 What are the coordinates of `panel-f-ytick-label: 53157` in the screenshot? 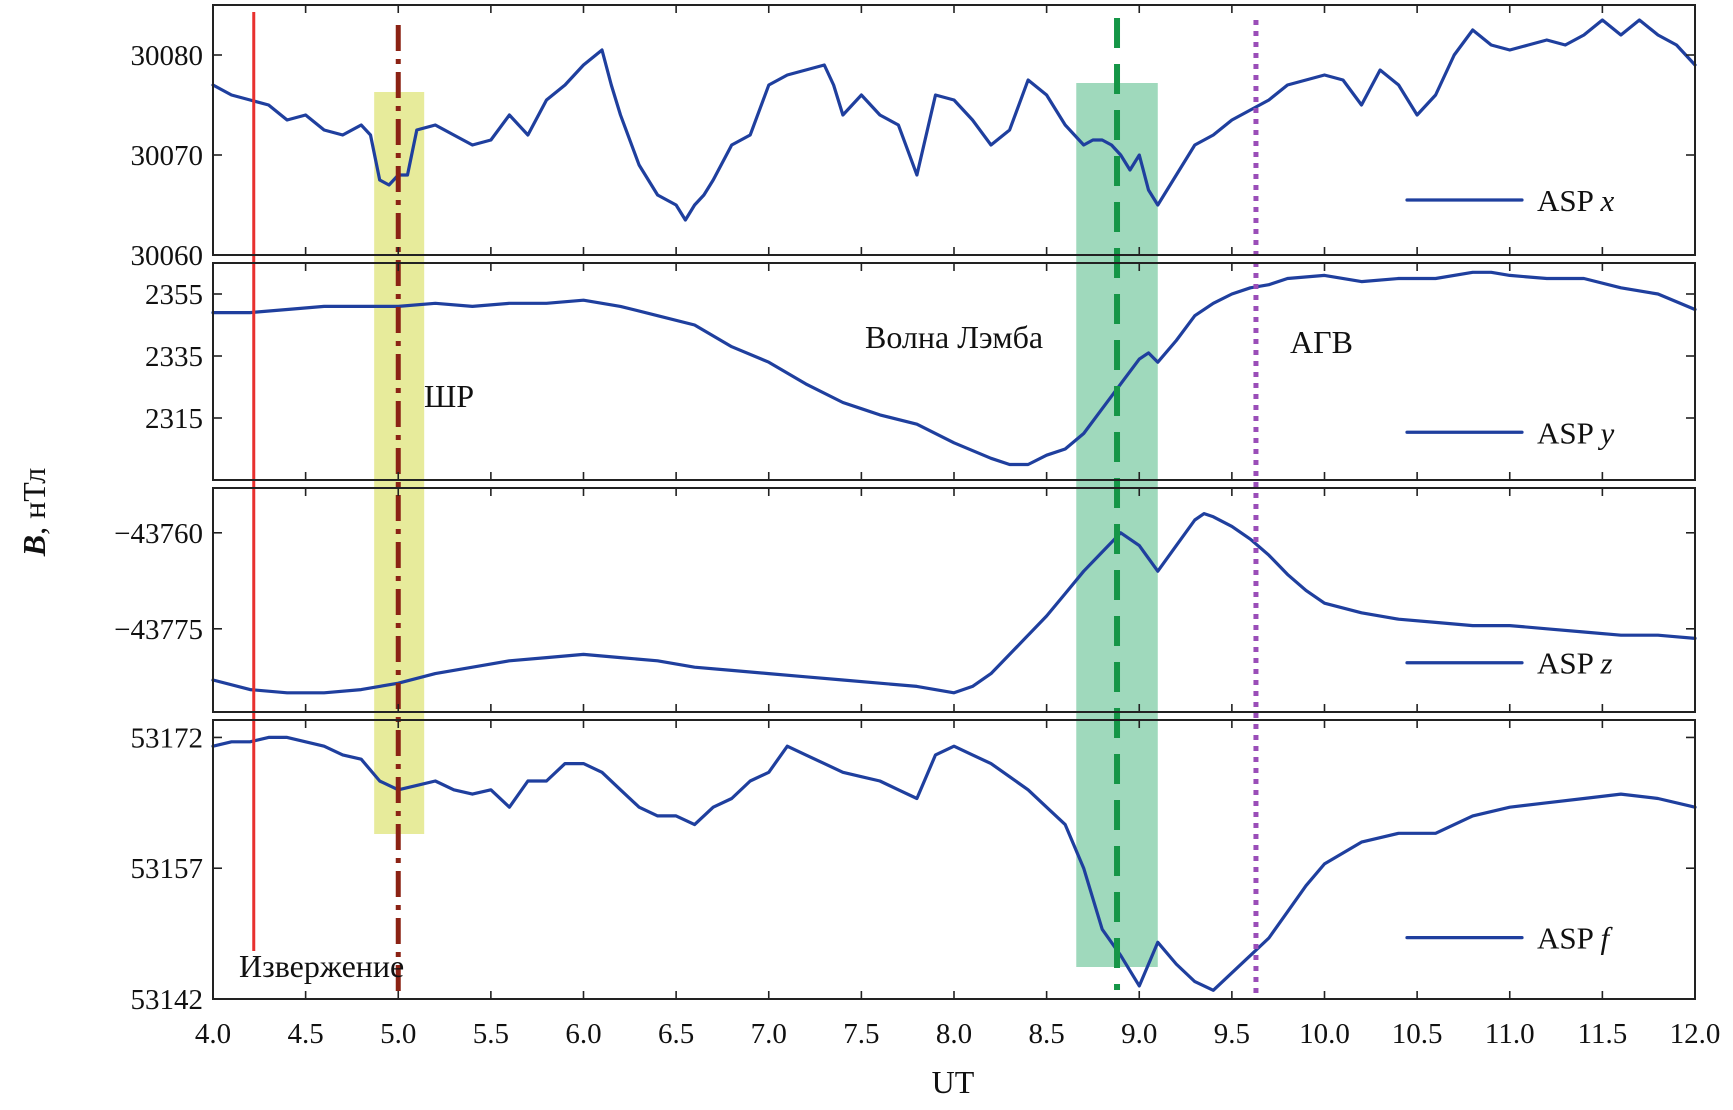 It's located at (167, 869).